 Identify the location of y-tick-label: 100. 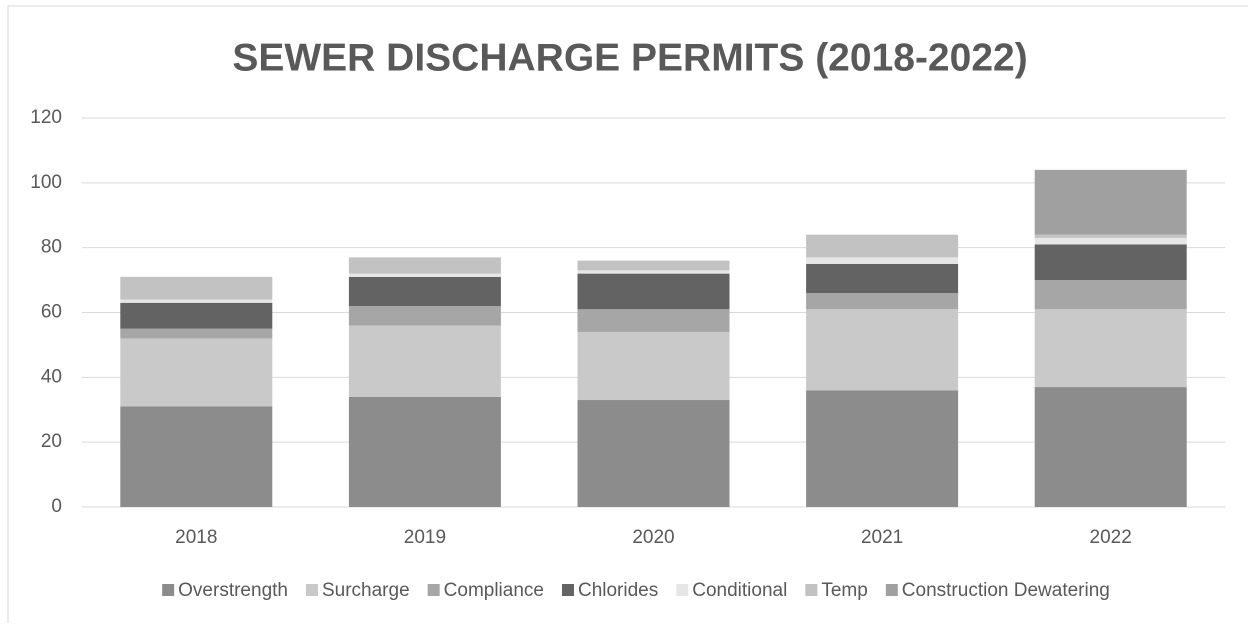
(46, 182).